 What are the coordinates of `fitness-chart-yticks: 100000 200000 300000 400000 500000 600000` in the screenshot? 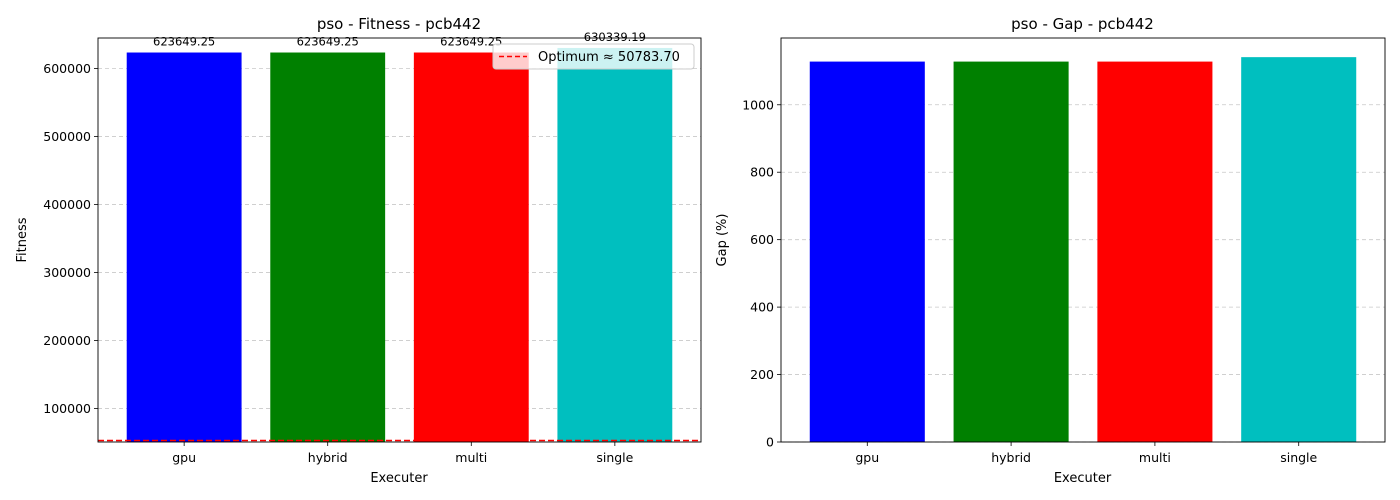 It's located at (70, 238).